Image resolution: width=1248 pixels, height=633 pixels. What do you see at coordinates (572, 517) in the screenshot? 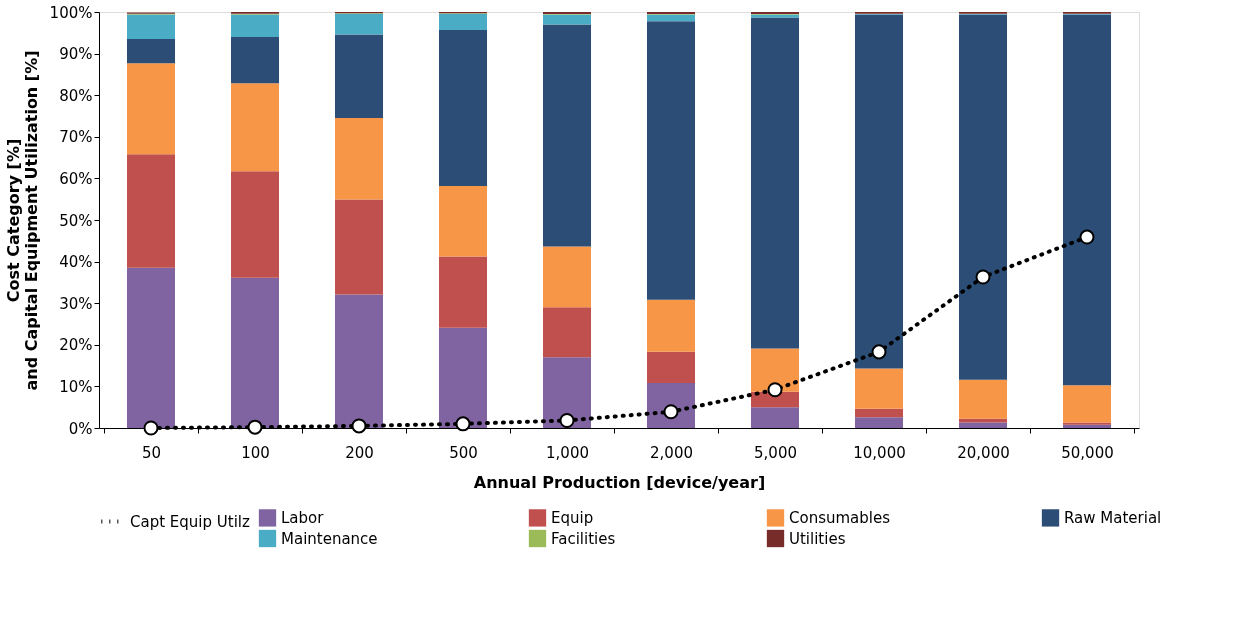
I see `legend-label: Equip` at bounding box center [572, 517].